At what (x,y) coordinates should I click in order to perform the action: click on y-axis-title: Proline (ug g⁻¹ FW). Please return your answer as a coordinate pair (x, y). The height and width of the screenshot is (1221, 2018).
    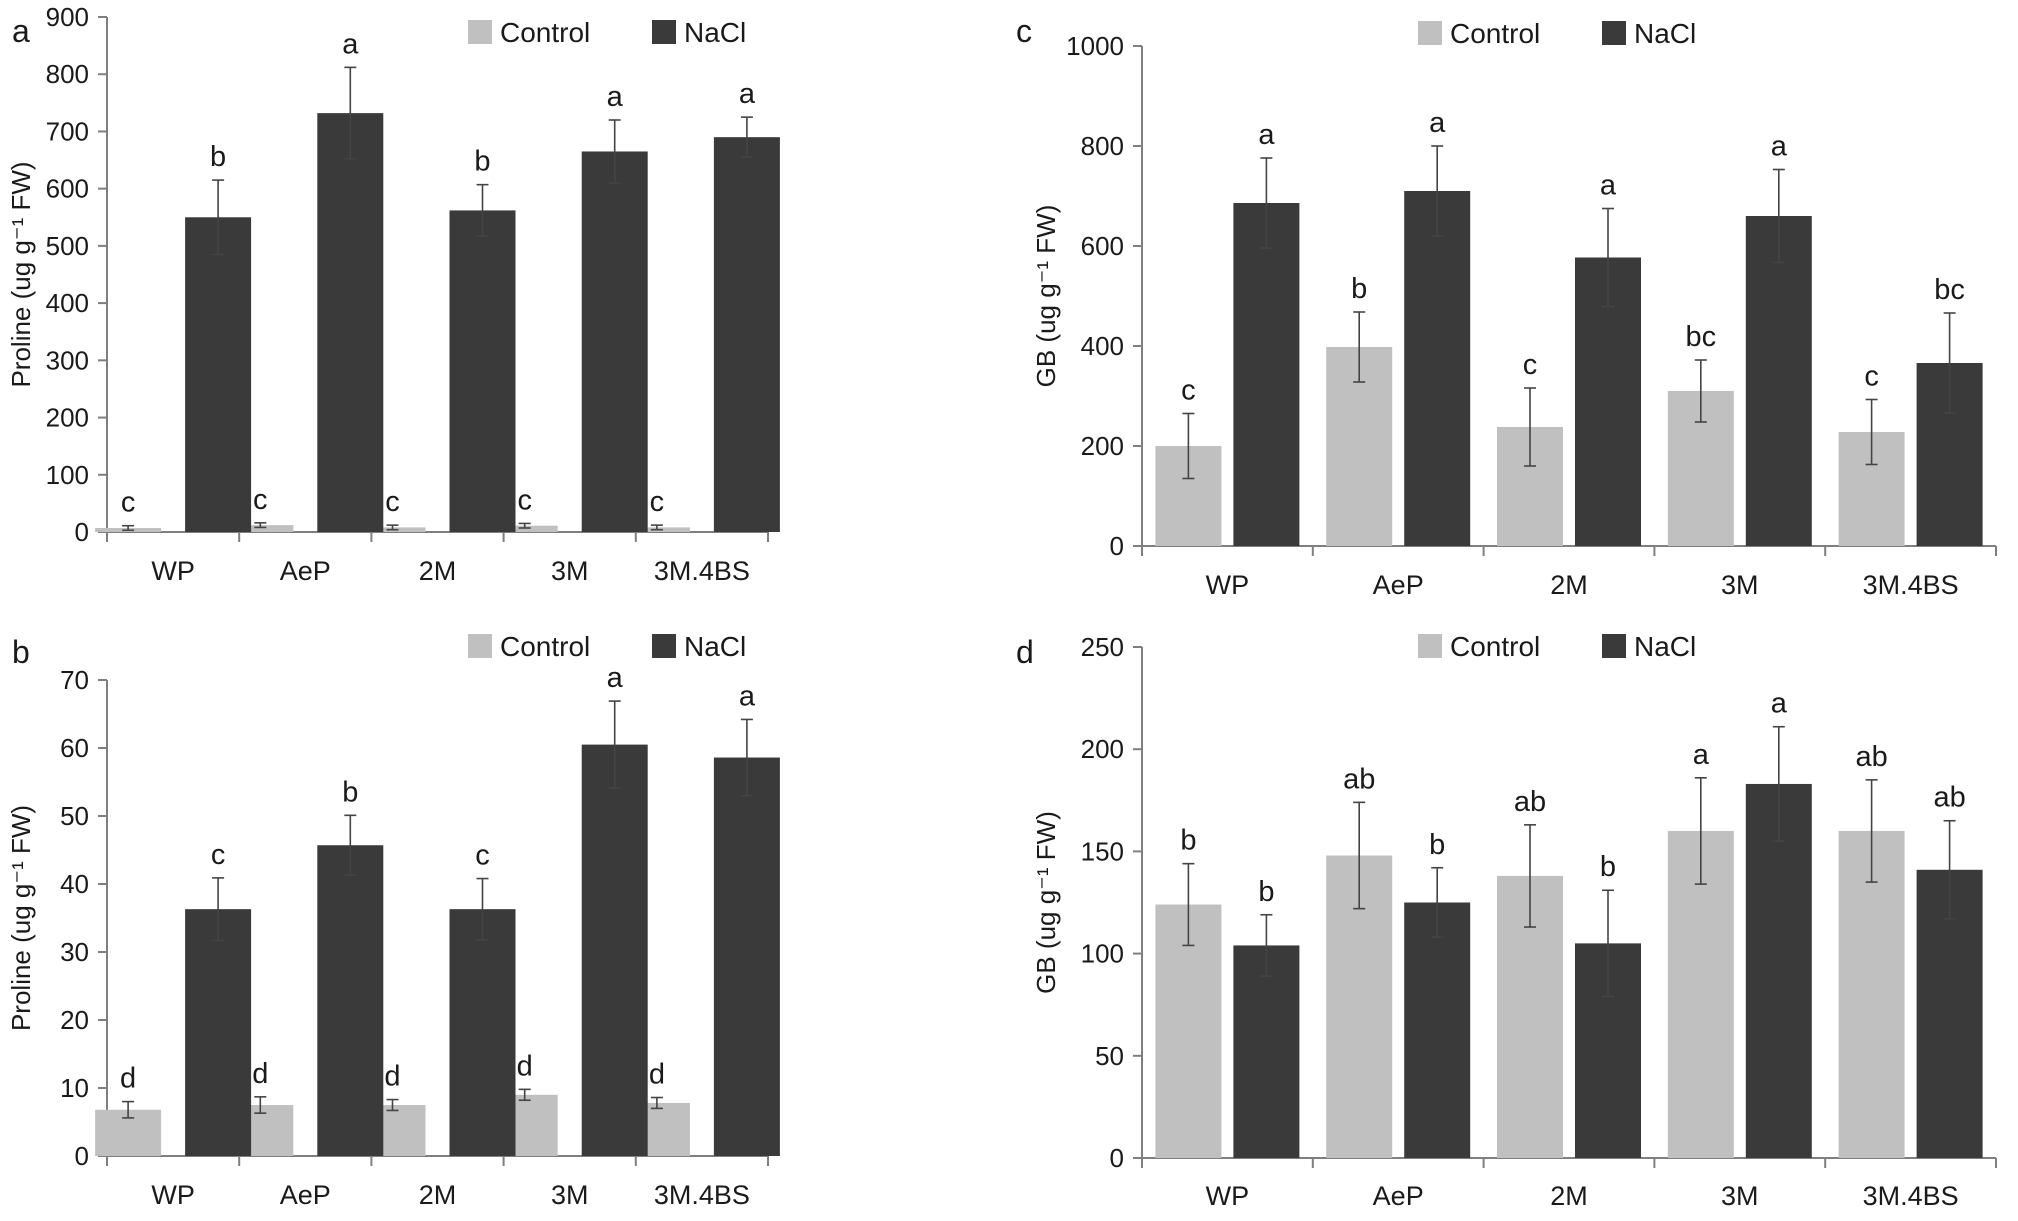
    Looking at the image, I should click on (21, 274).